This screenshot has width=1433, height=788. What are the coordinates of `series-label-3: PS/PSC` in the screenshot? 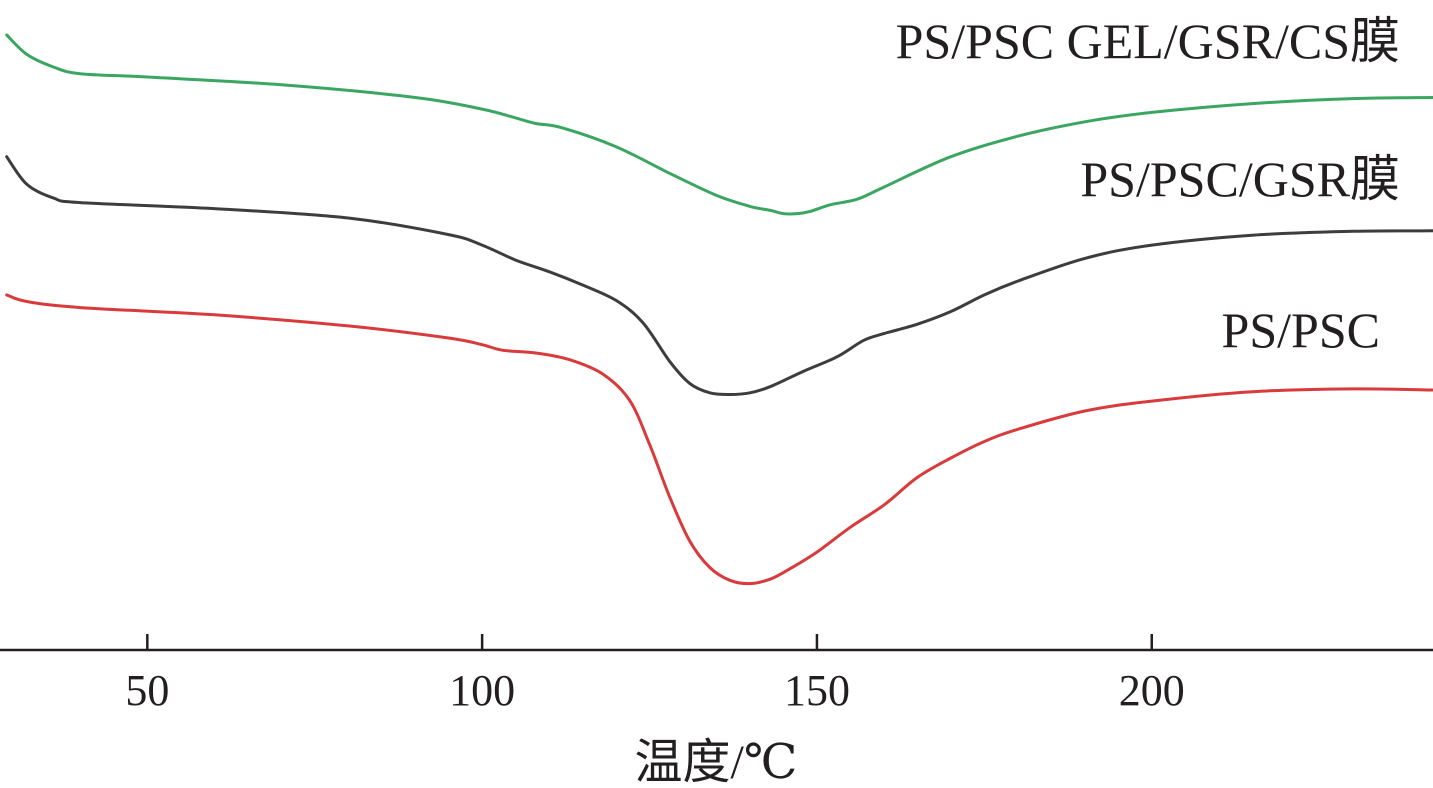 It's located at (1301, 330).